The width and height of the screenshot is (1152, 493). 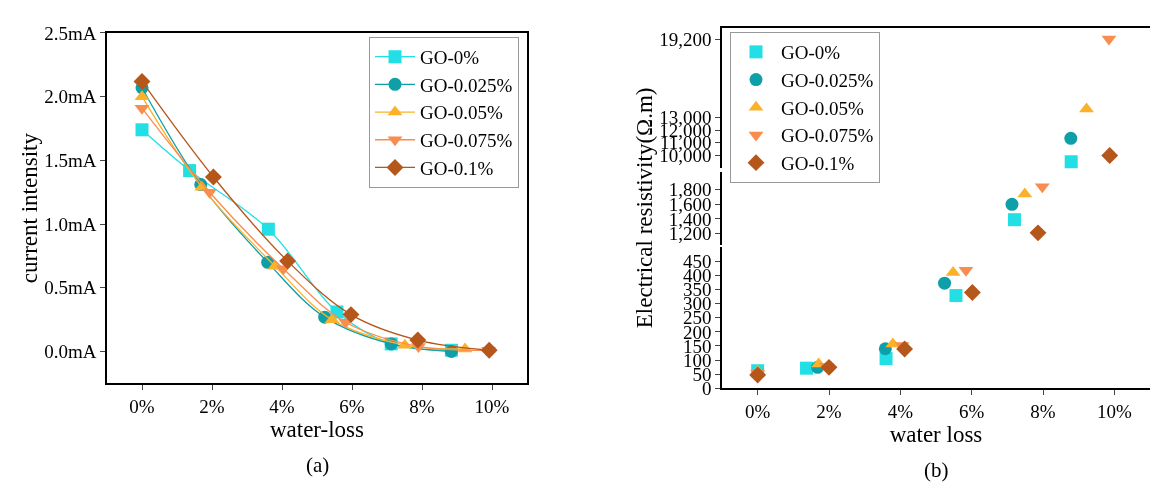 I want to click on x-axis-title: water loss, so click(x=936, y=434).